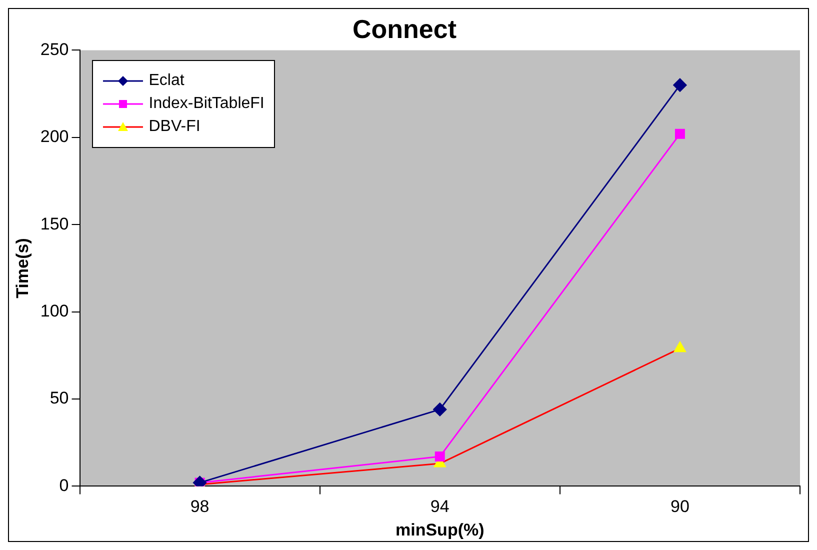 Image resolution: width=817 pixels, height=550 pixels. I want to click on x-tick-label: 94, so click(440, 506).